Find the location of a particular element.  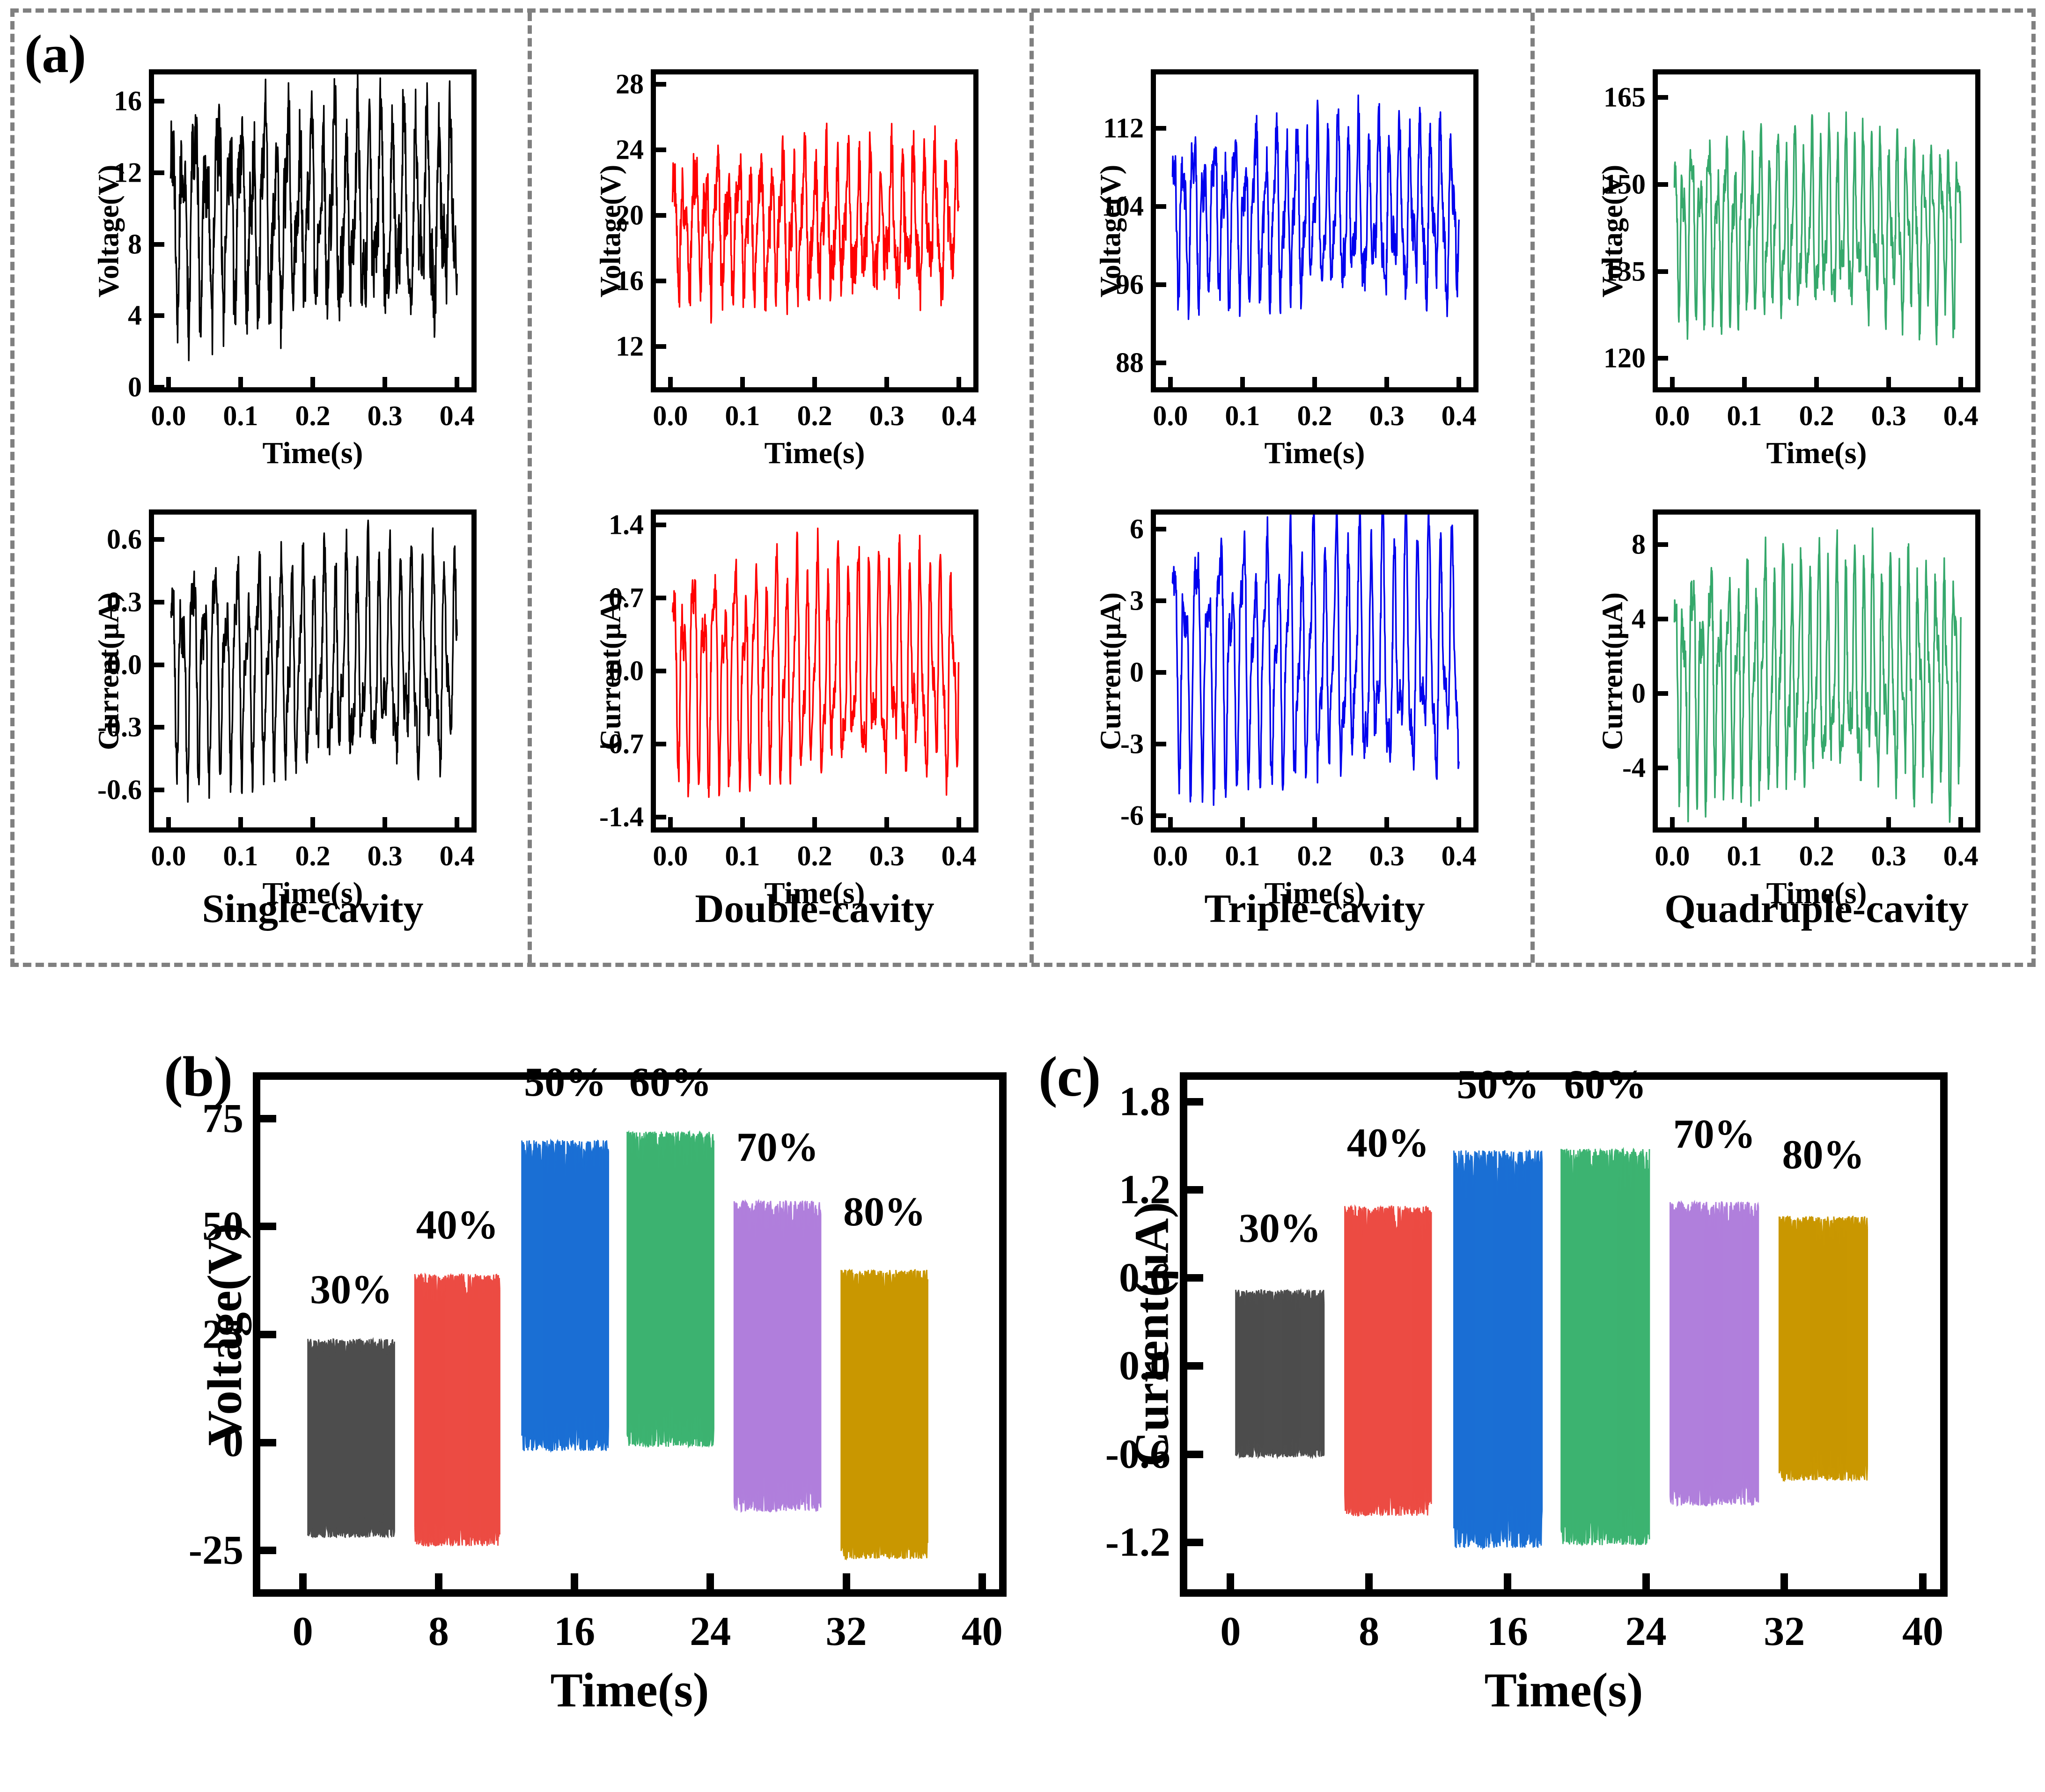

burst-label: 70% is located at coordinates (777, 1147).